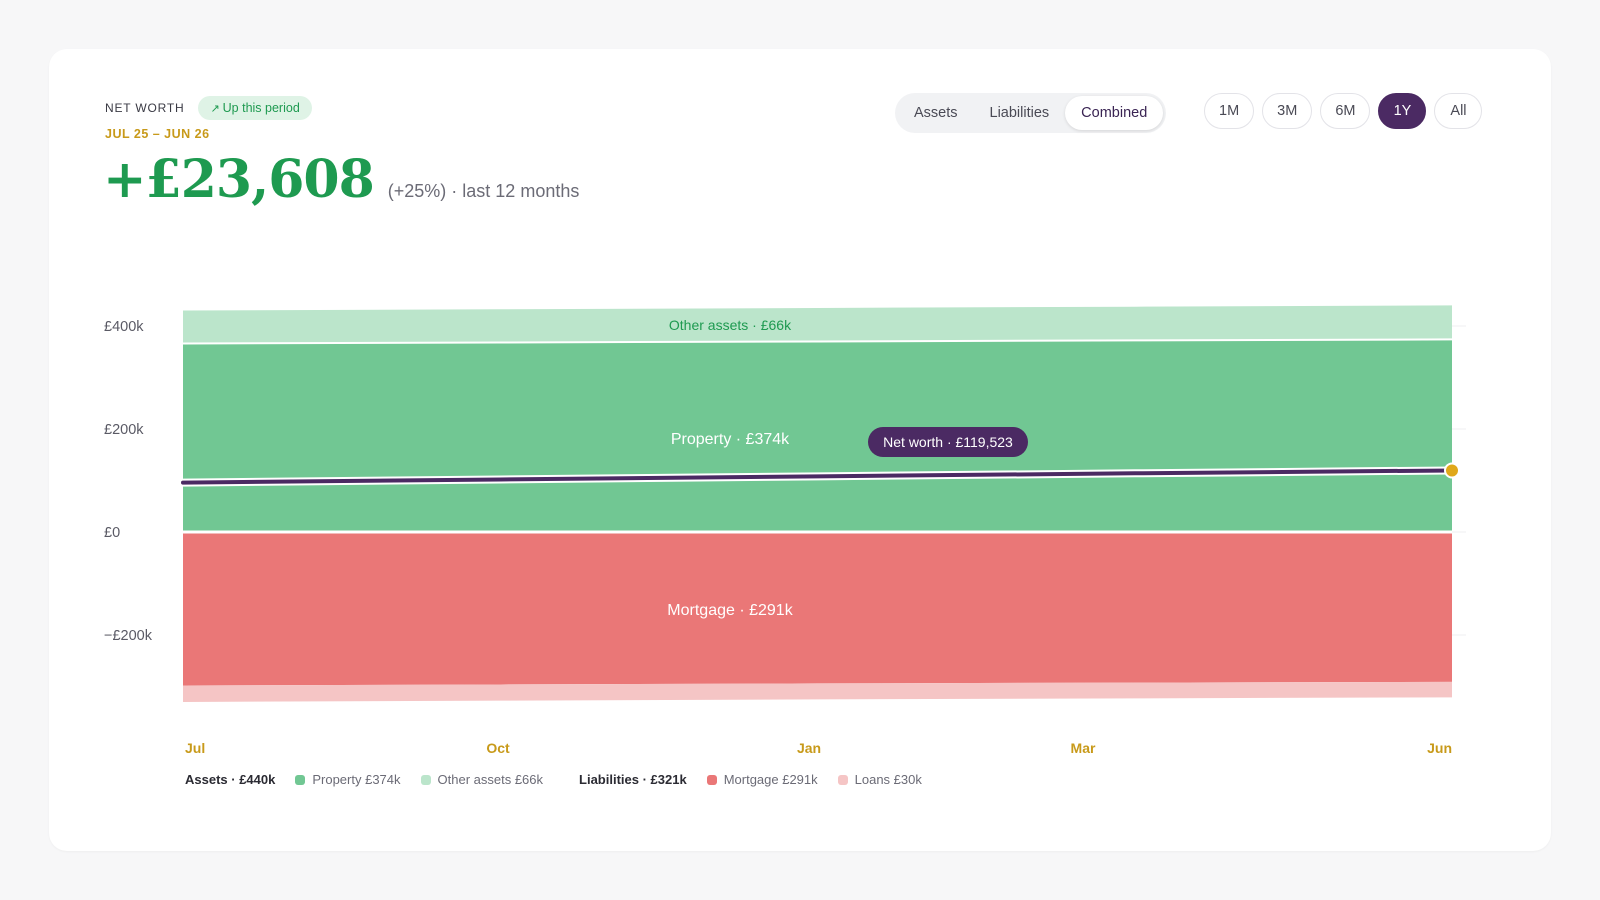  What do you see at coordinates (1458, 111) in the screenshot?
I see `range-all-button: All` at bounding box center [1458, 111].